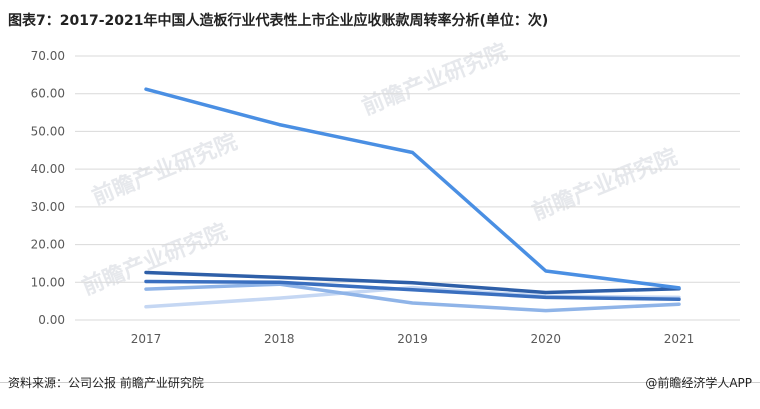 This screenshot has height=409, width=760. What do you see at coordinates (48, 169) in the screenshot?
I see `y-tick-label: 40.00` at bounding box center [48, 169].